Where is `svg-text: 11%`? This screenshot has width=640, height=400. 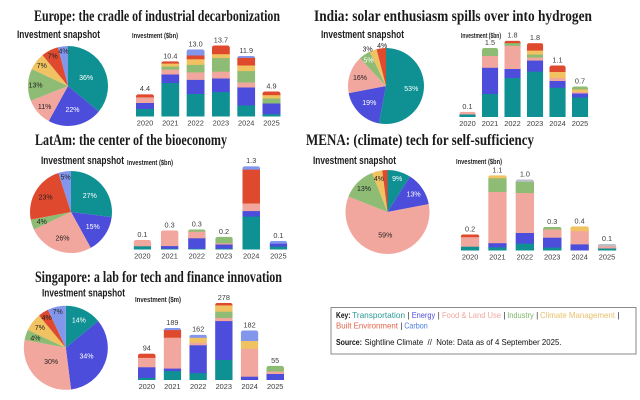 svg-text: 11% is located at coordinates (45, 107).